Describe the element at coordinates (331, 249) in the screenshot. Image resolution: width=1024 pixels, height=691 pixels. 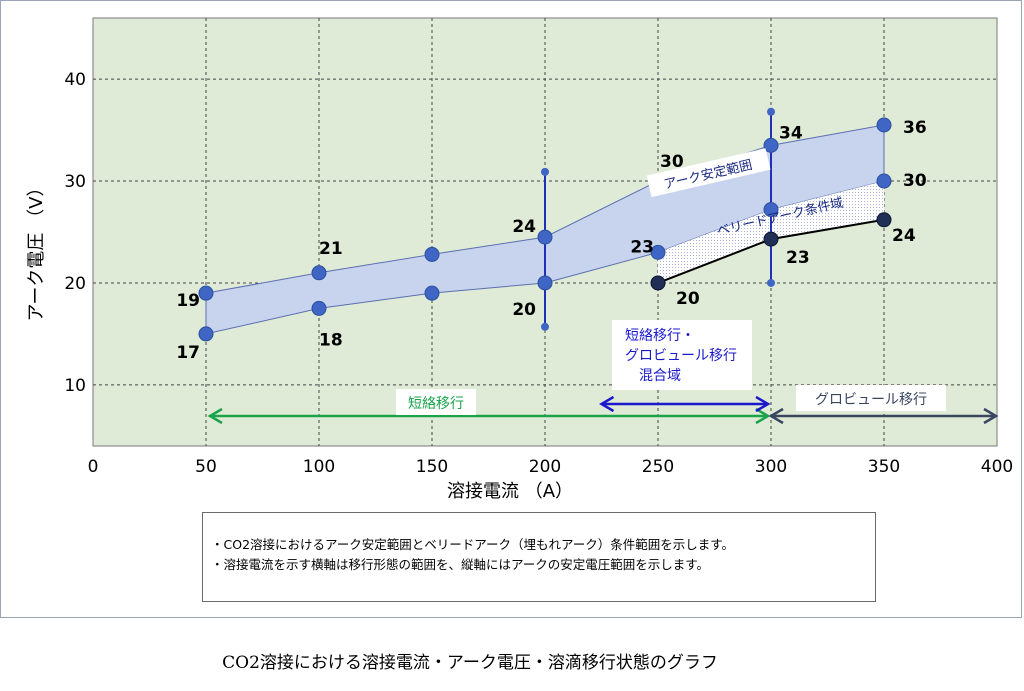
I see `data-label: 21` at that location.